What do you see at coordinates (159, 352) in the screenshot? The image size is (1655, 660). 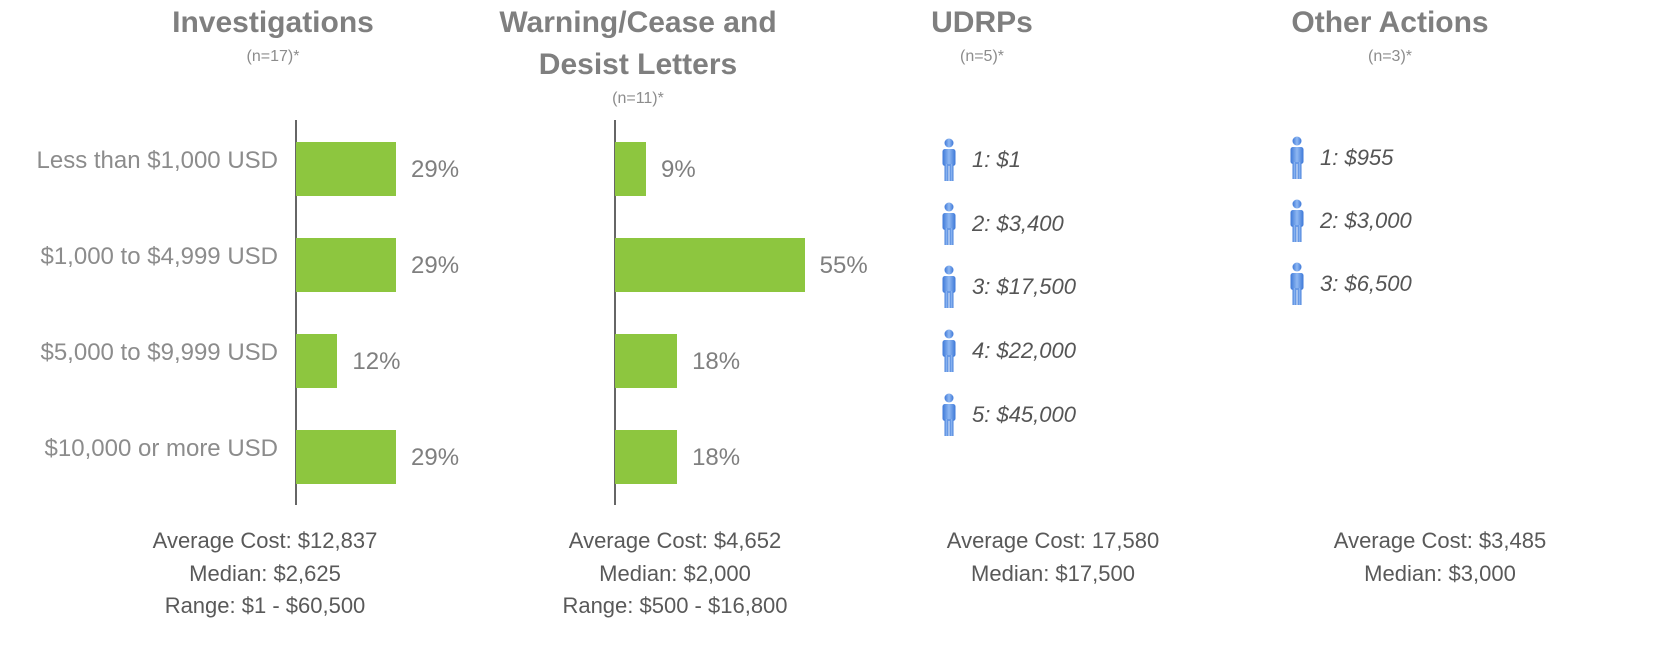 I see `category-label: $5,000 to $9,999 USD` at bounding box center [159, 352].